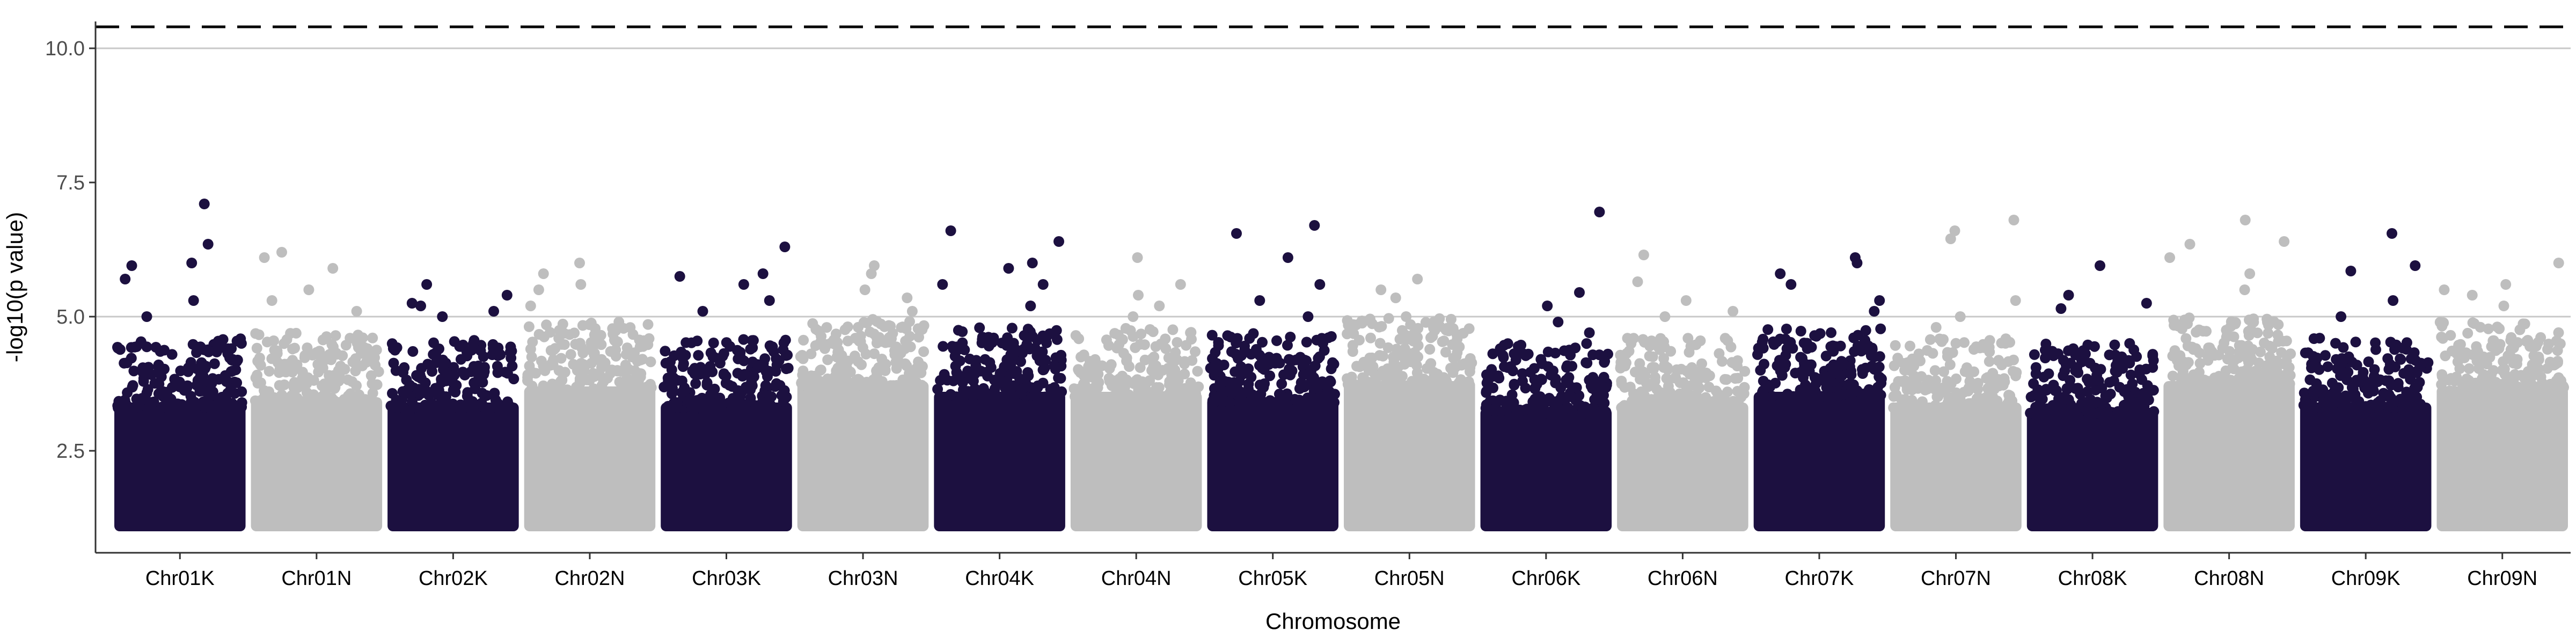  Describe the element at coordinates (1546, 469) in the screenshot. I see `chromosome-band-Chr06K` at that location.